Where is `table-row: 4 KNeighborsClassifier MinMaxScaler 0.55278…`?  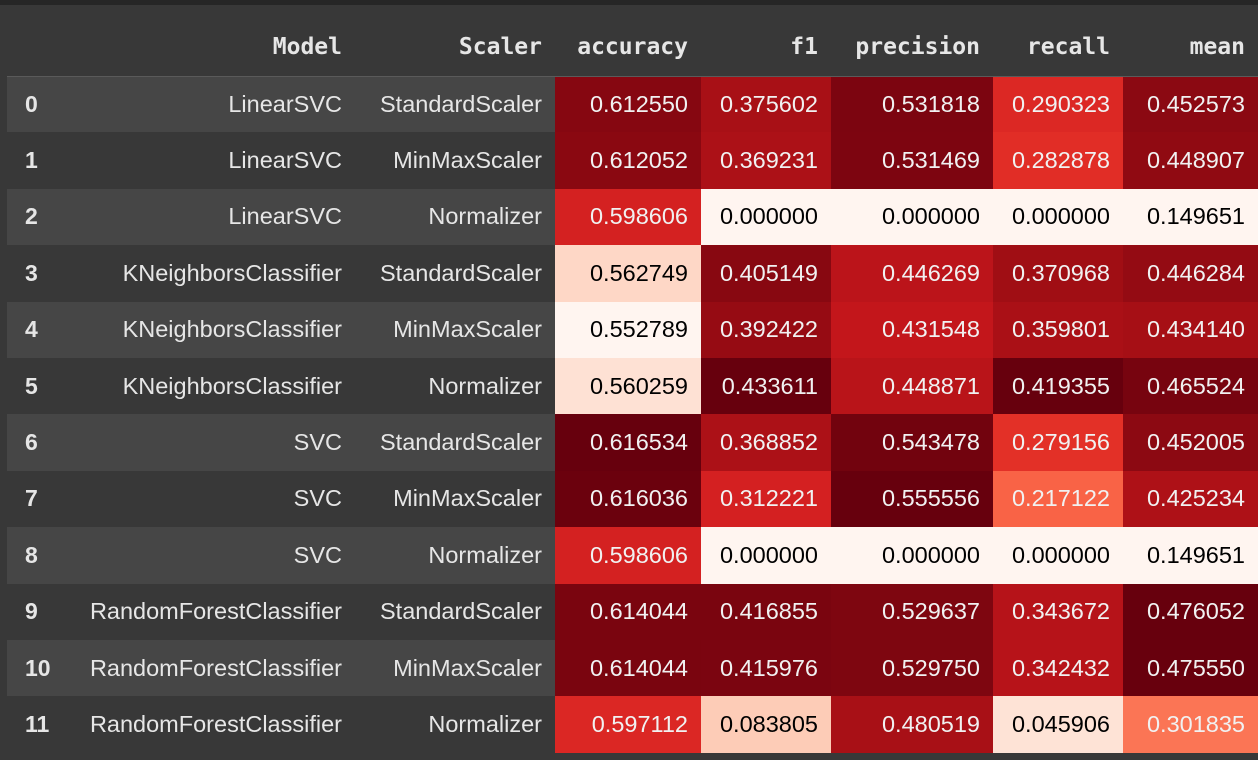 table-row: 4 KNeighborsClassifier MinMaxScaler 0.55278… is located at coordinates (632, 329).